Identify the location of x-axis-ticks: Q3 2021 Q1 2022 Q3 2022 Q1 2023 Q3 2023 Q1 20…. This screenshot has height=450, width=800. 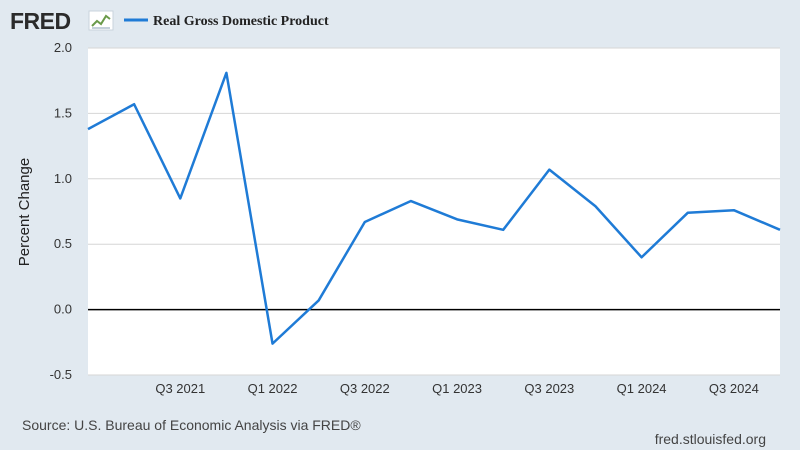
(456, 388).